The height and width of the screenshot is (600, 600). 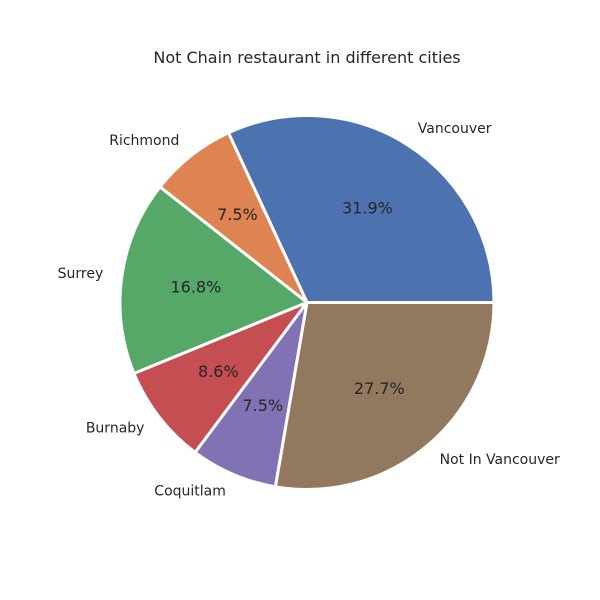 I want to click on percent-label-burnaby: 8.6%, so click(x=218, y=371).